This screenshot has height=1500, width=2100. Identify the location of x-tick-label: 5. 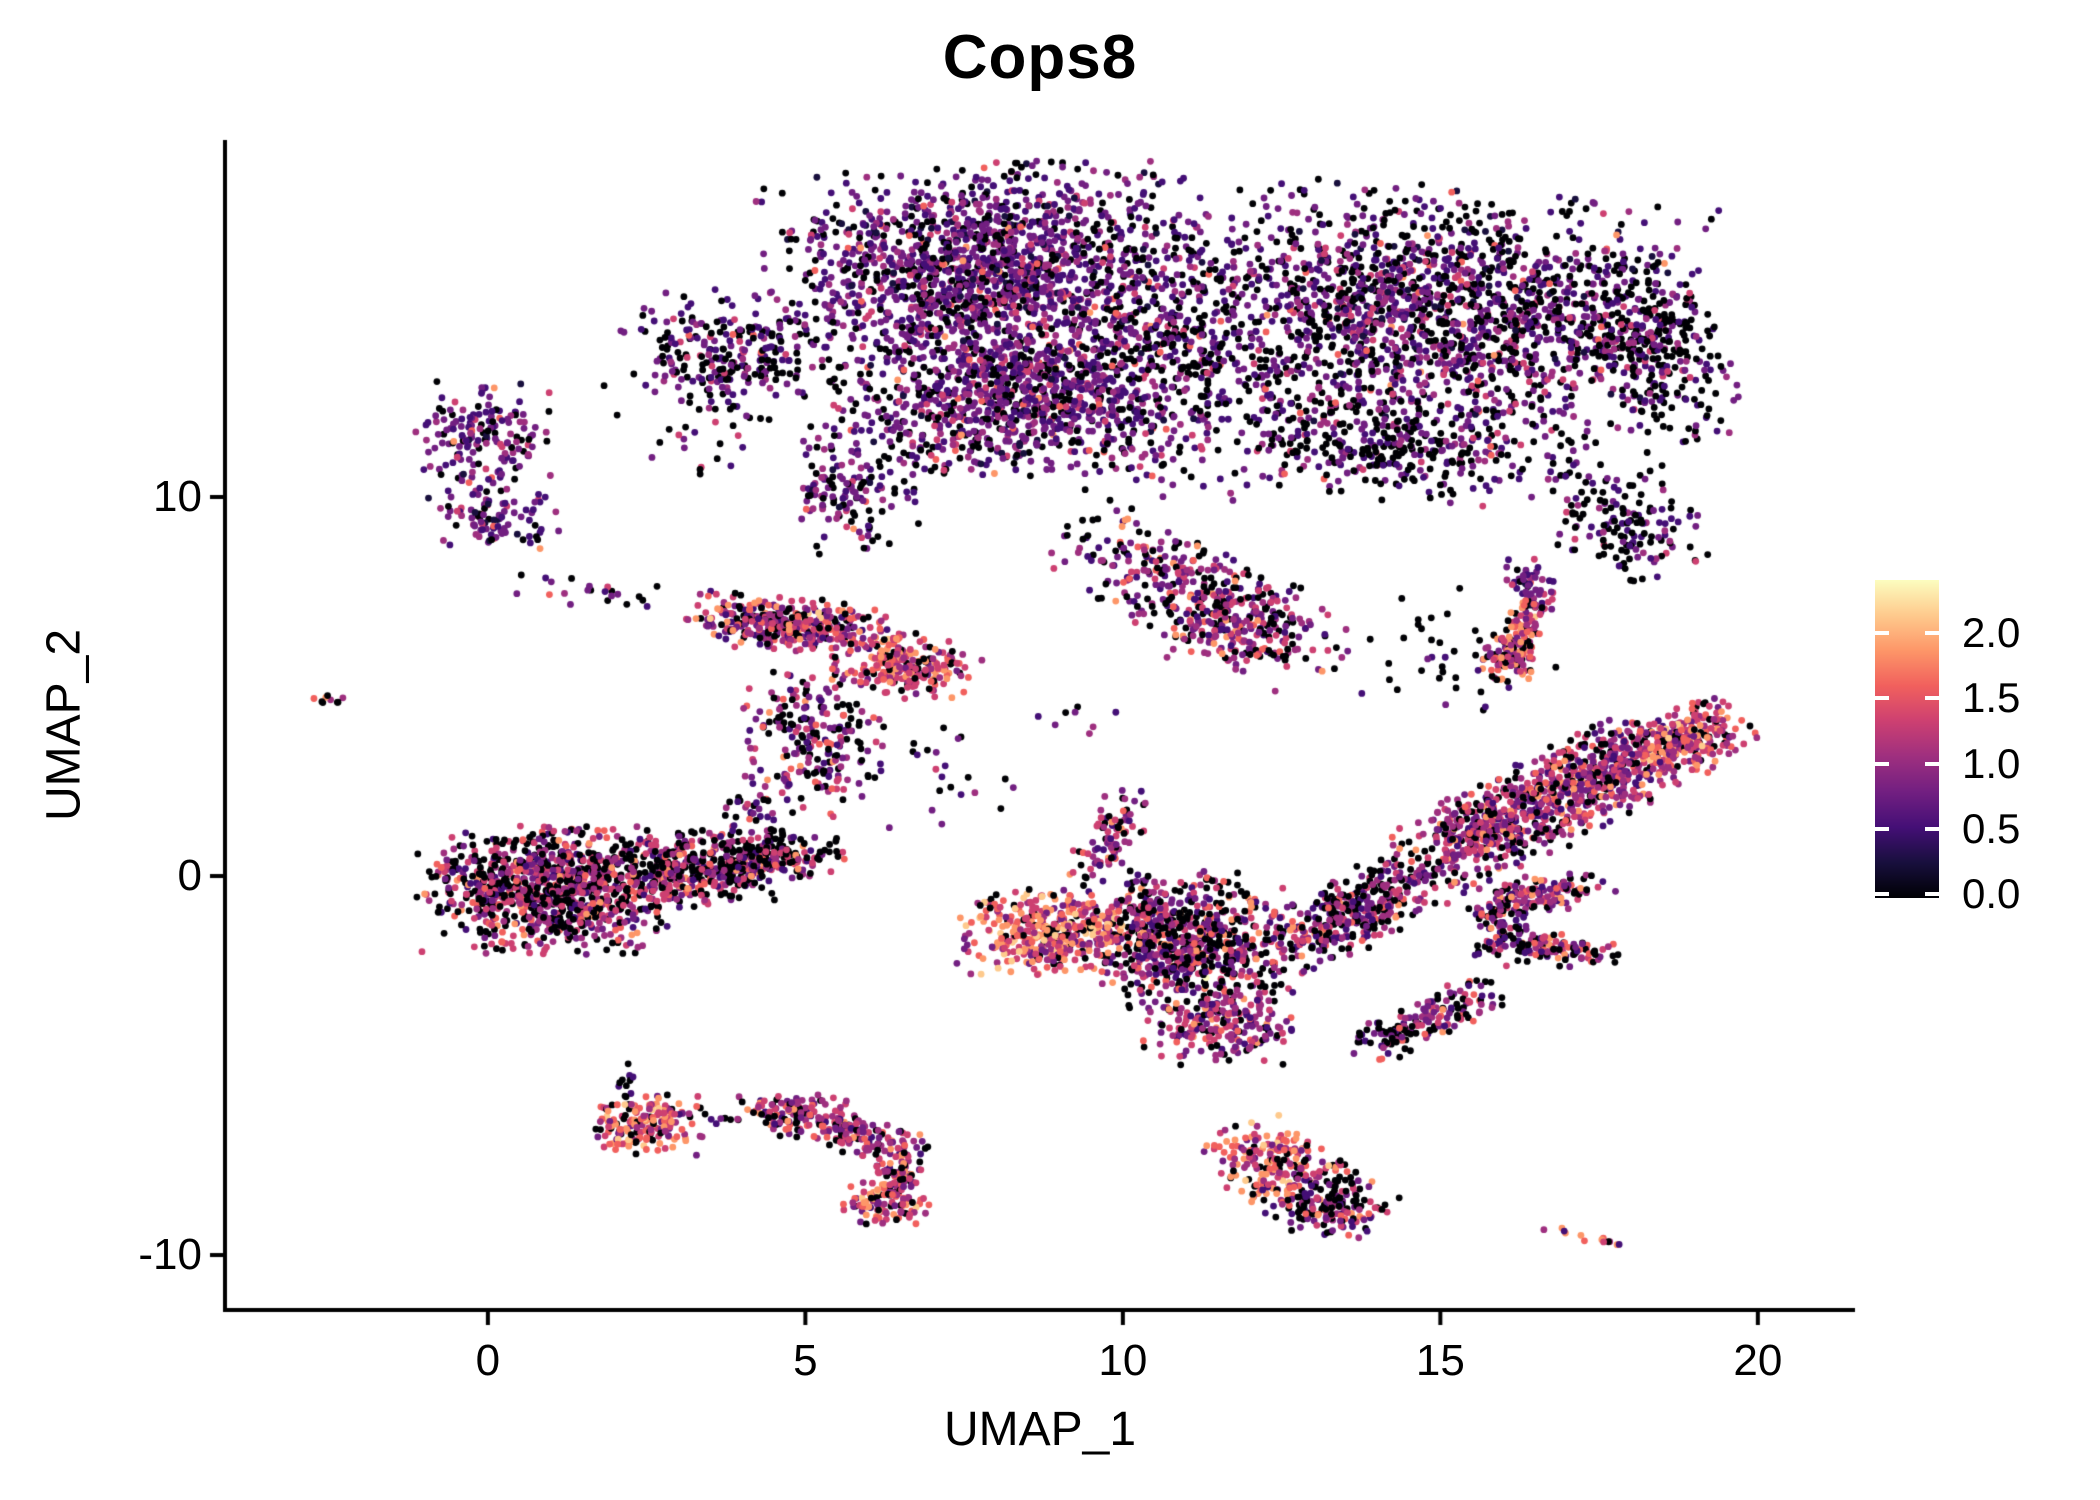
(805, 1360).